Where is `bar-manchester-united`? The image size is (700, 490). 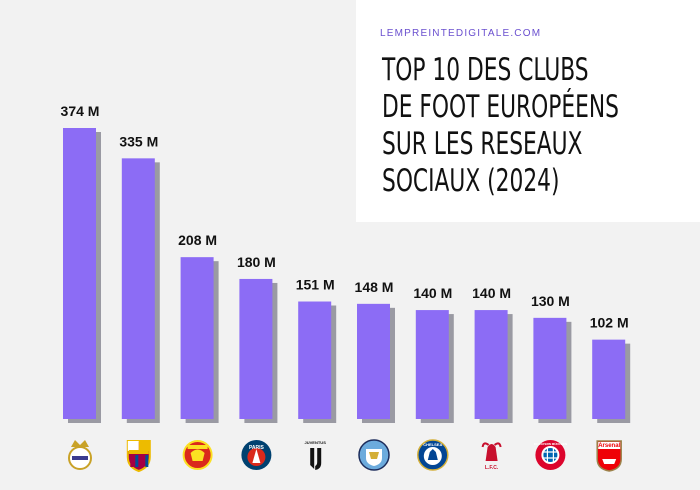 bar-manchester-united is located at coordinates (197, 338).